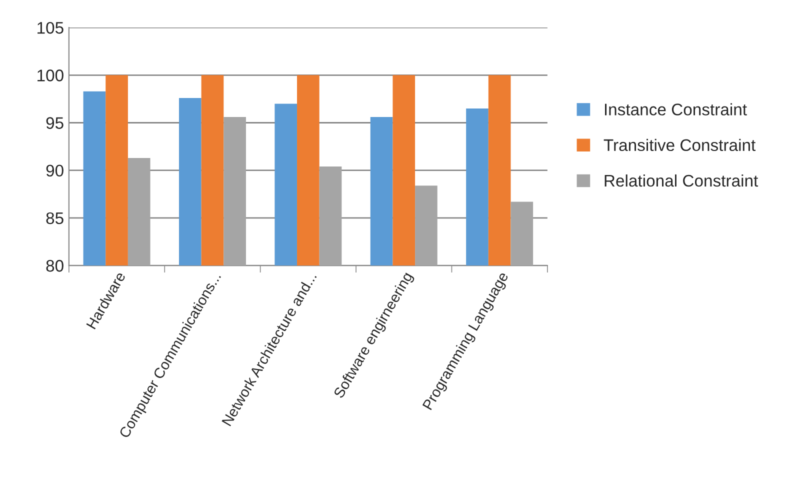 This screenshot has height=501, width=811. I want to click on y-tick-label: 80, so click(55, 266).